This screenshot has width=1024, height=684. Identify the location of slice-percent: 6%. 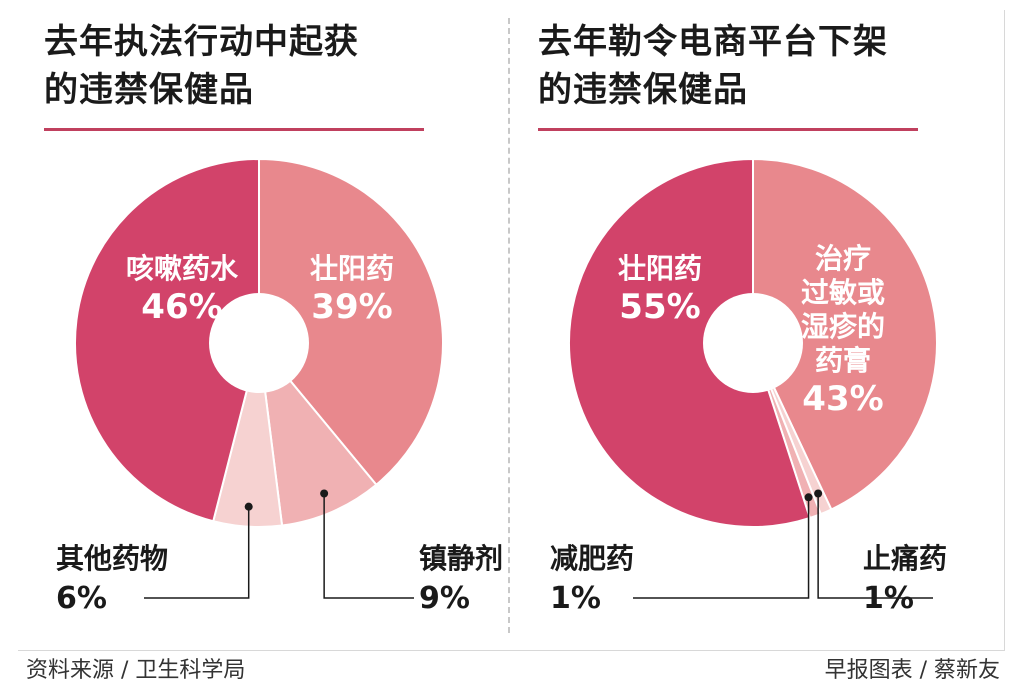
(81, 598).